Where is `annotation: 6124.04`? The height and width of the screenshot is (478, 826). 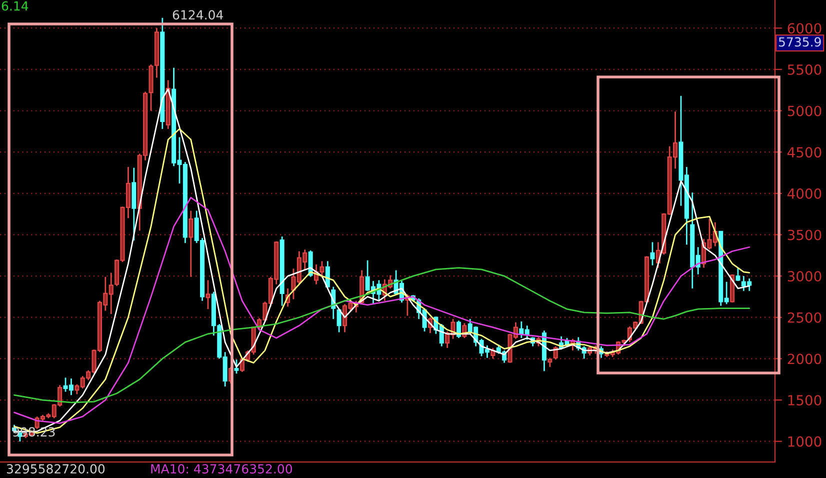 annotation: 6124.04 is located at coordinates (197, 15).